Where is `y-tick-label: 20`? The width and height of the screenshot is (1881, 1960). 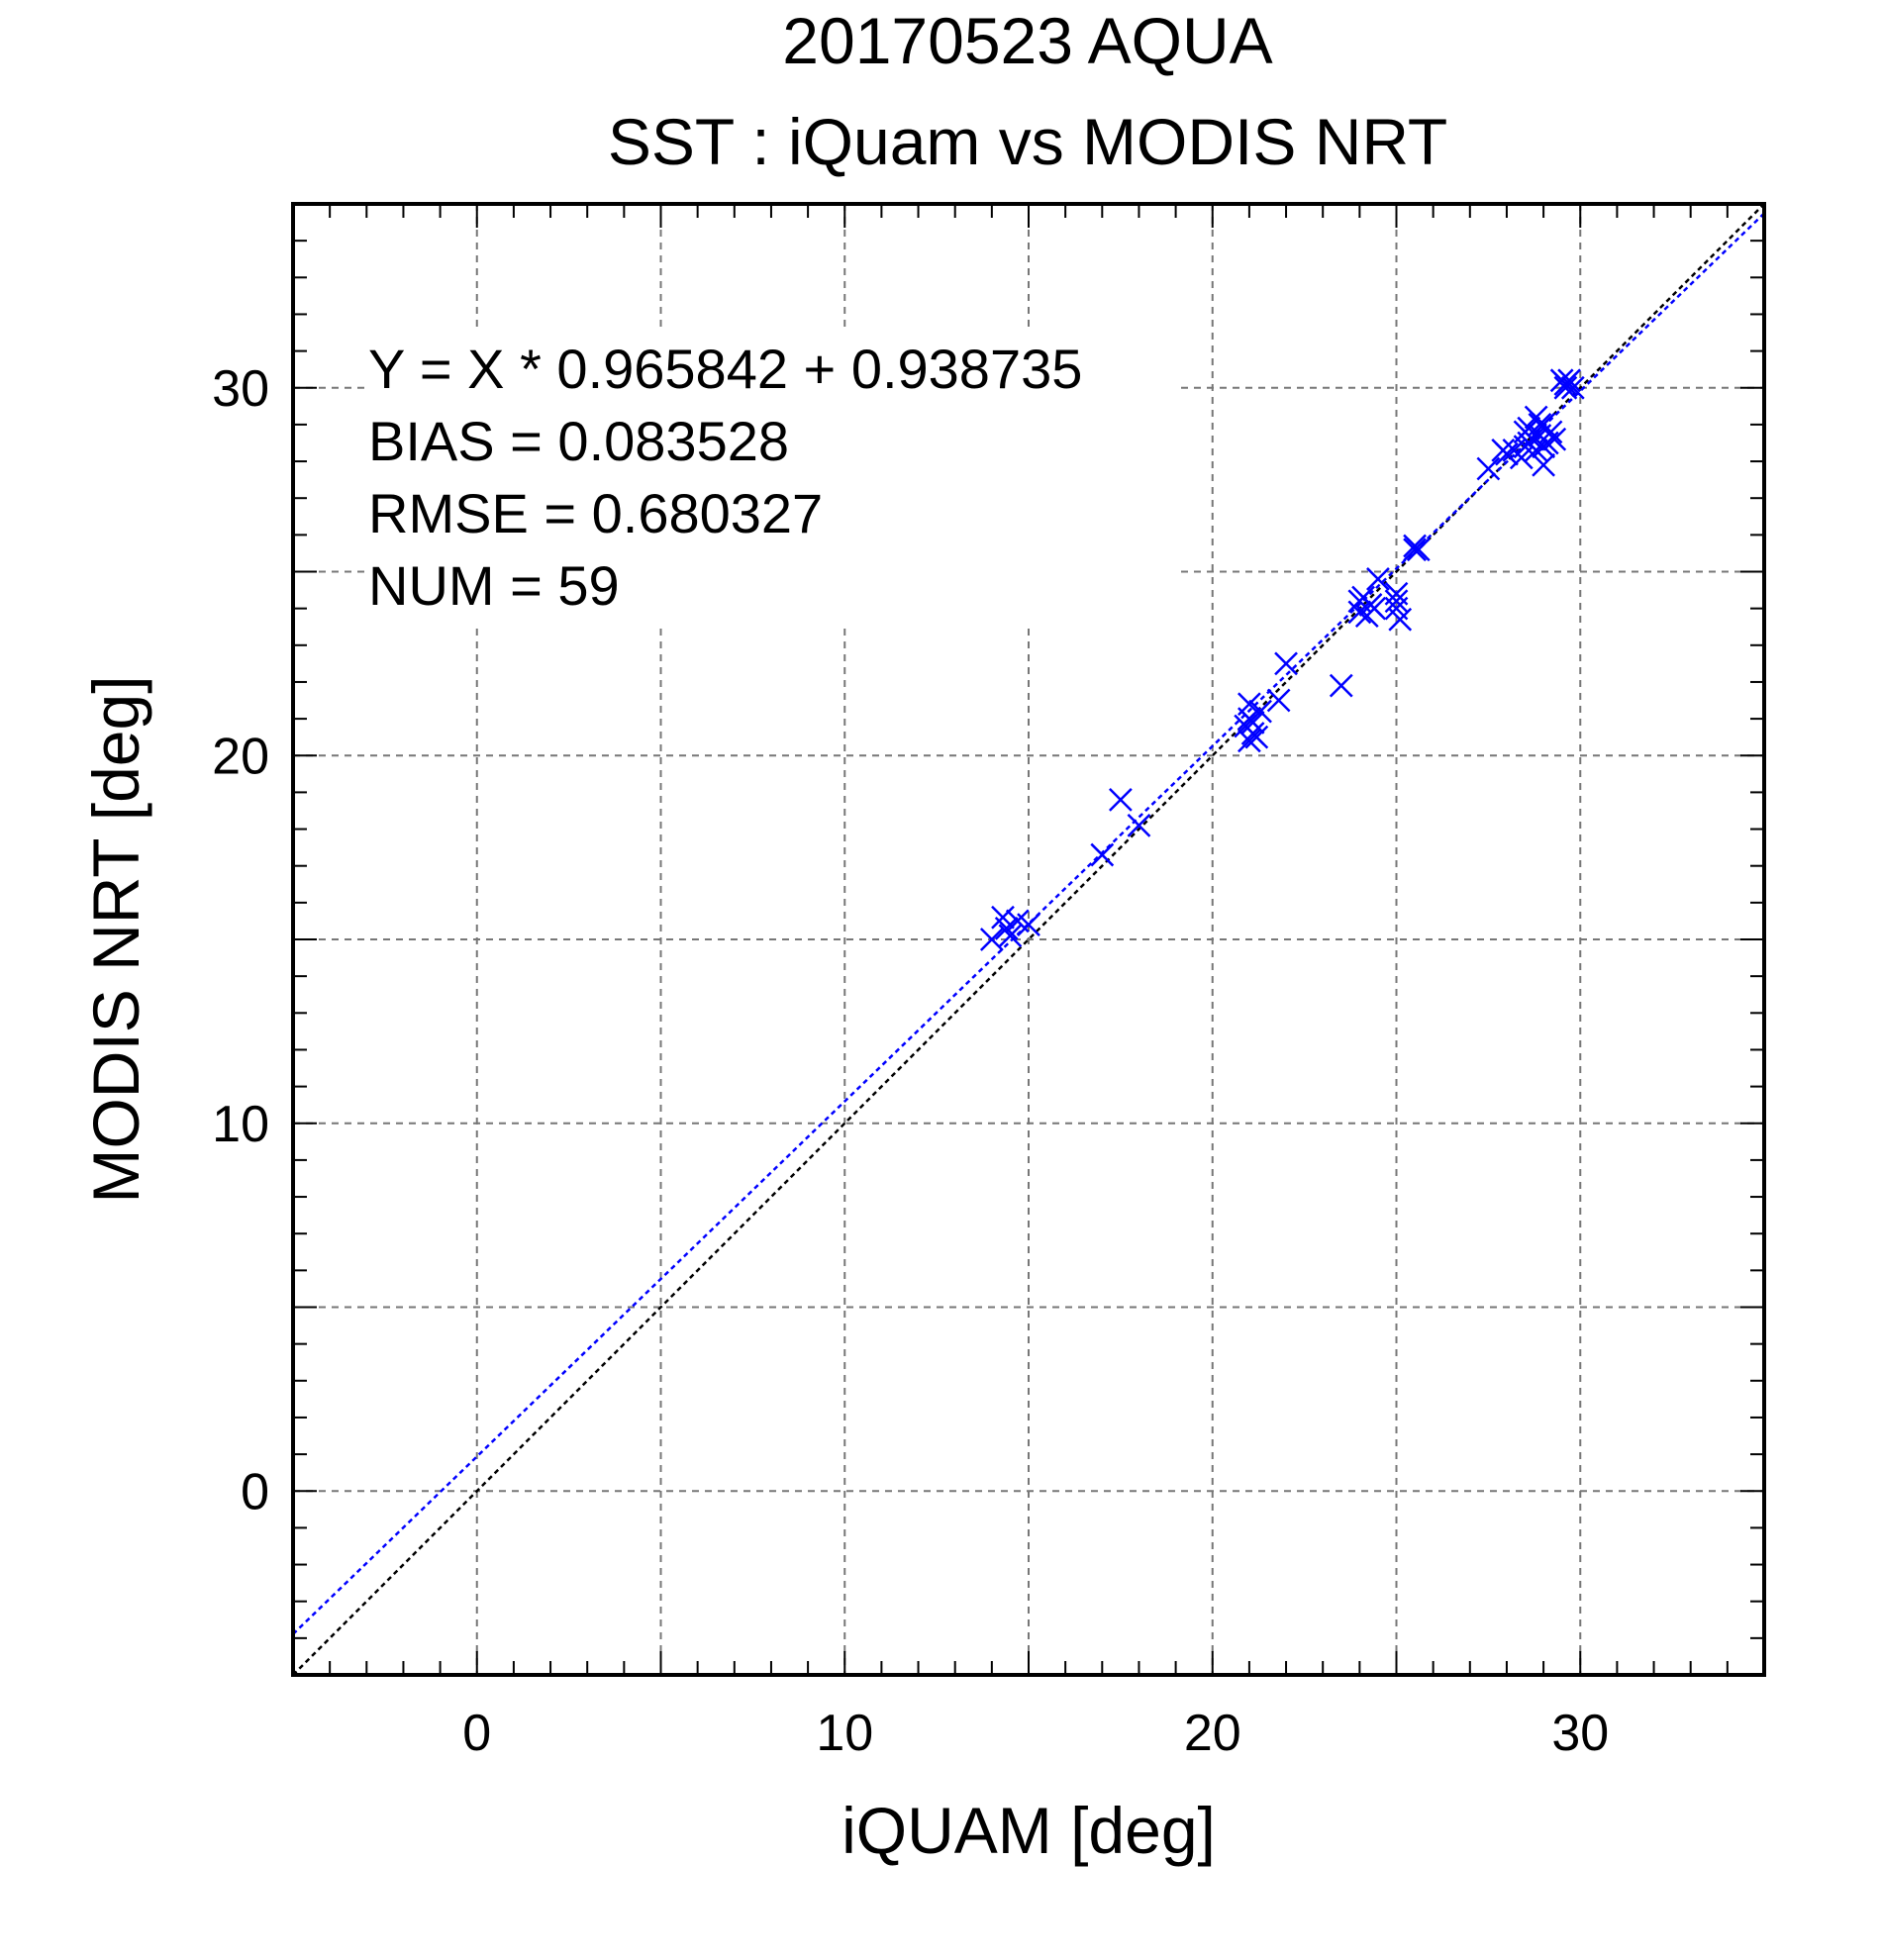 y-tick-label: 20 is located at coordinates (241, 756).